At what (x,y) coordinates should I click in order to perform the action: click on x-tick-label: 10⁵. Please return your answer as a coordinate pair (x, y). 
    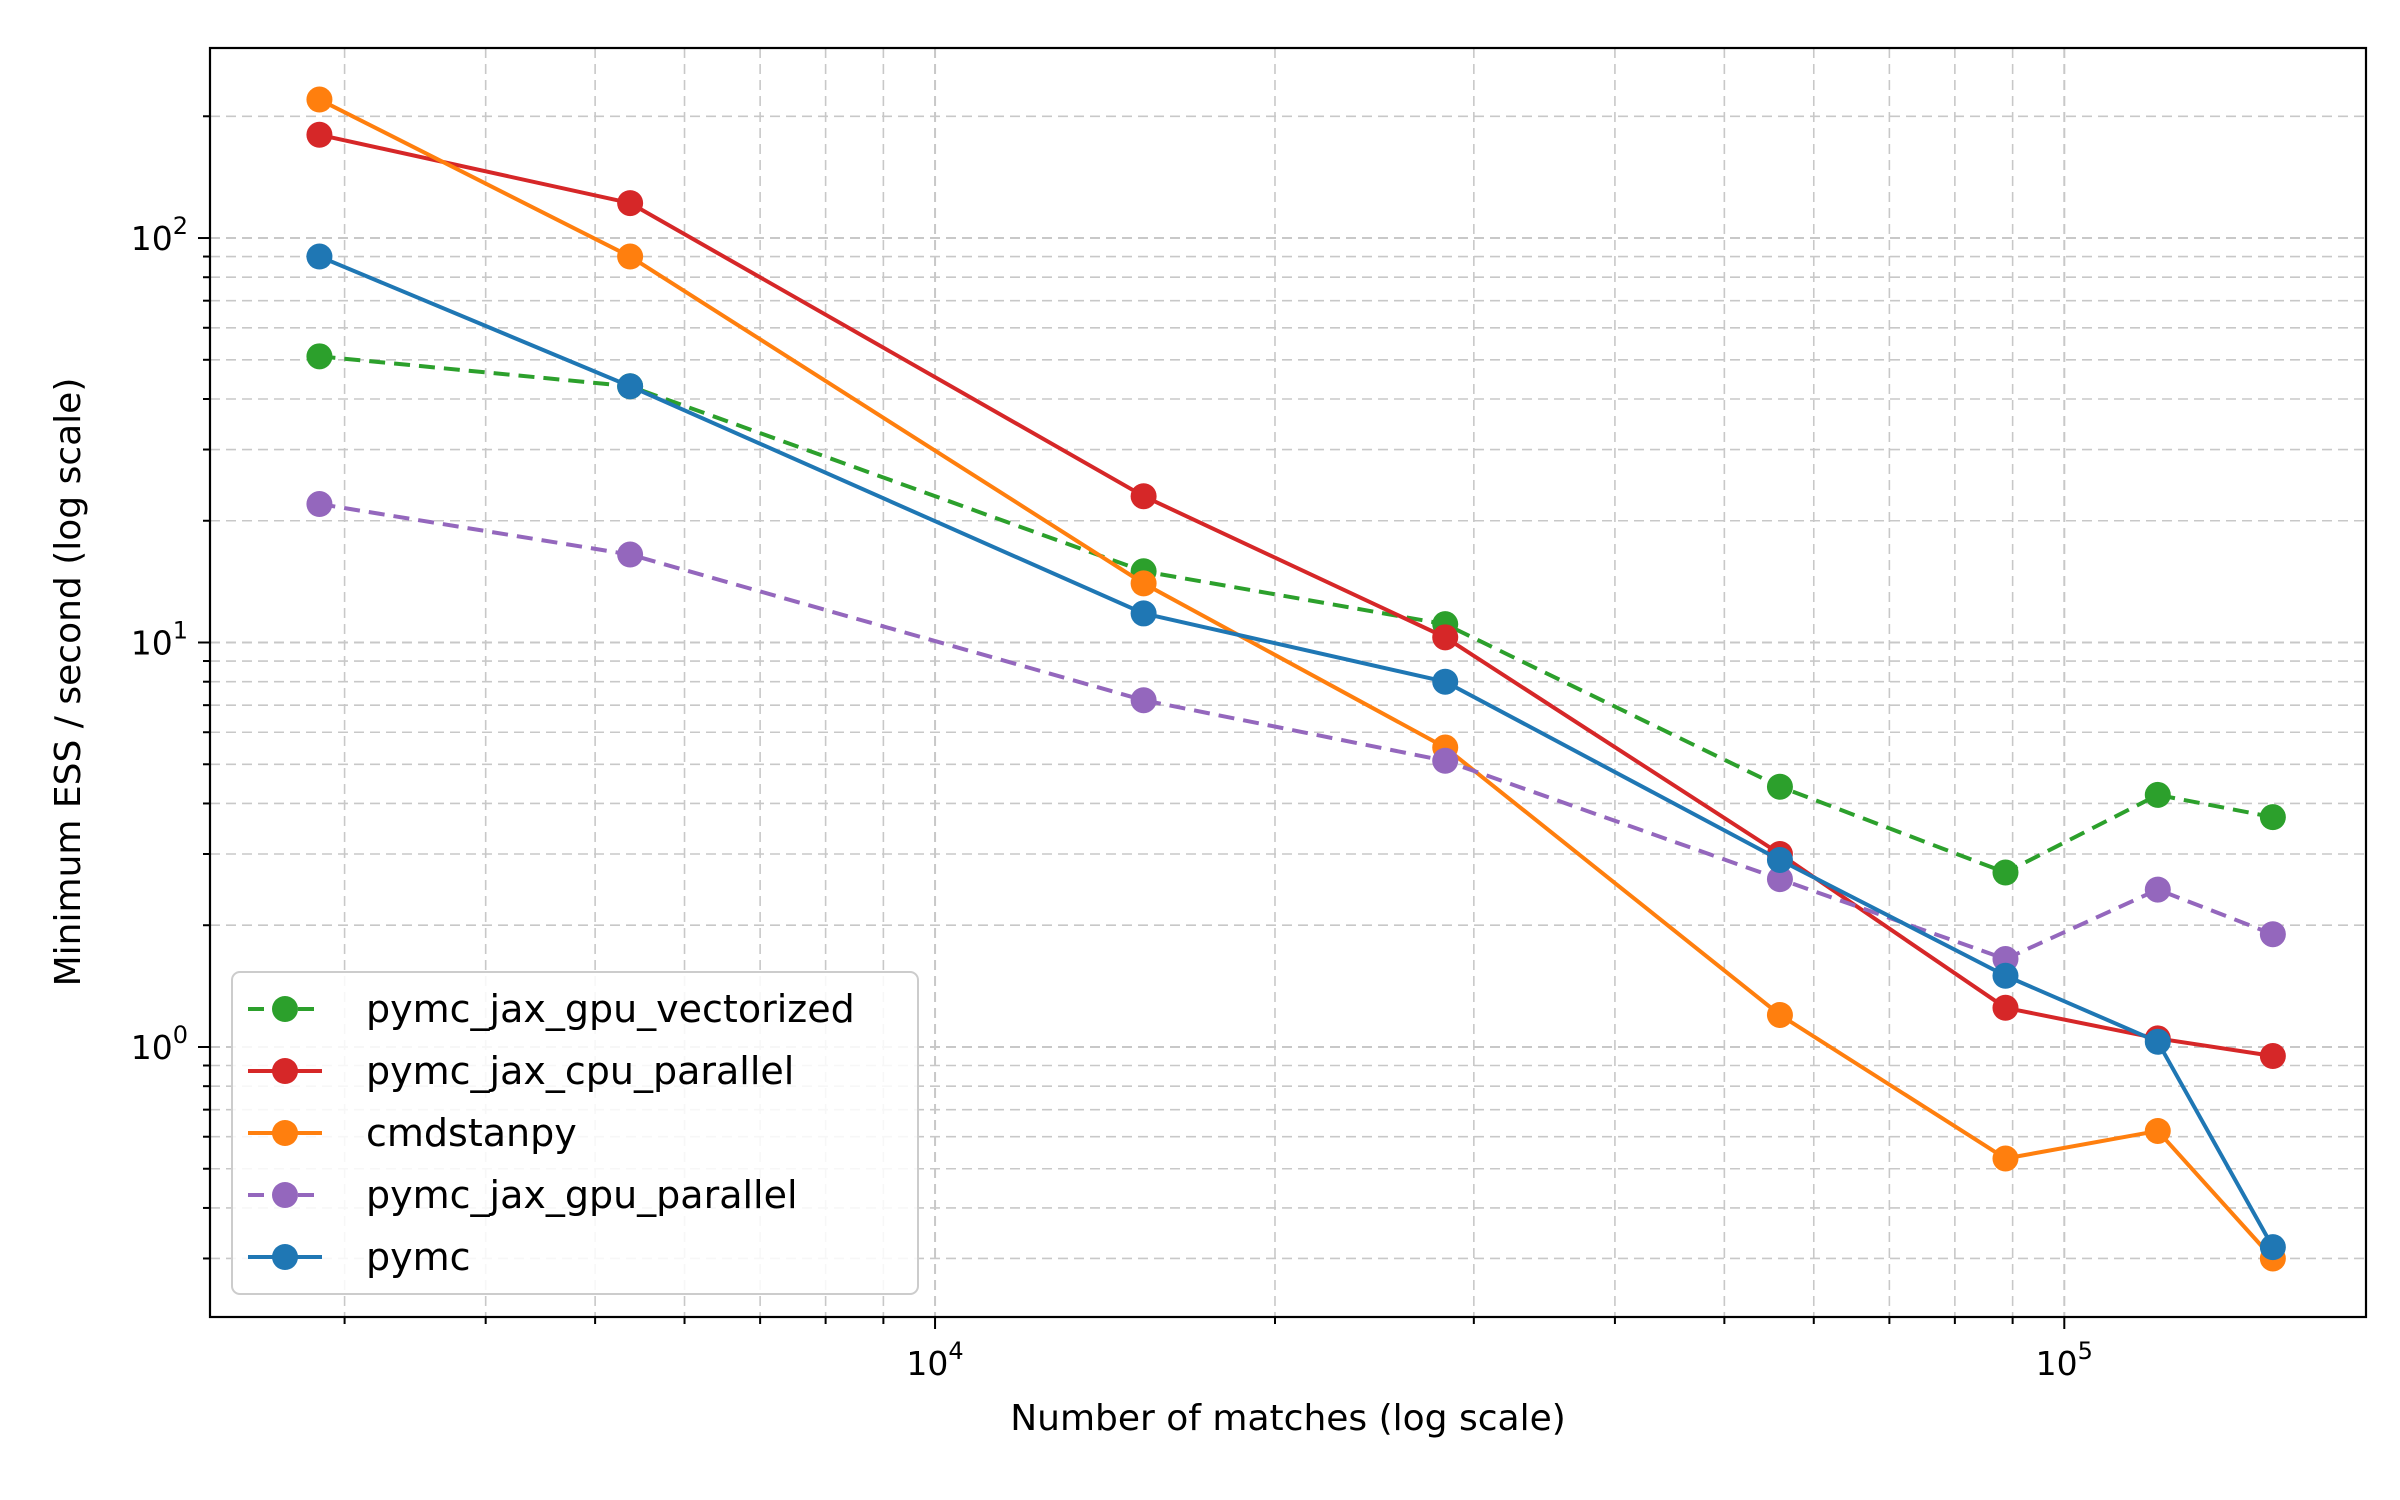
    Looking at the image, I should click on (2064, 1360).